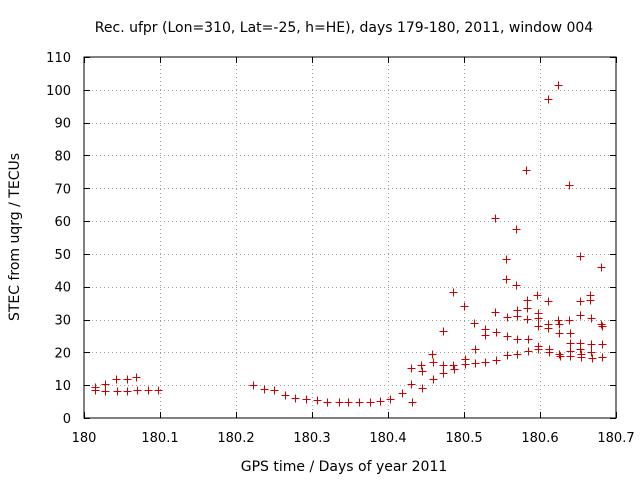 This screenshot has height=480, width=640. What do you see at coordinates (15, 237) in the screenshot?
I see `y-axis-title: STEC from uqrg / TECUs` at bounding box center [15, 237].